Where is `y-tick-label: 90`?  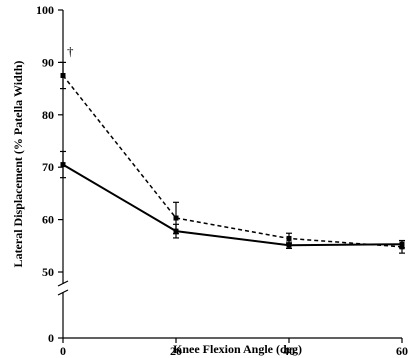 y-tick-label: 90 is located at coordinates (48, 62).